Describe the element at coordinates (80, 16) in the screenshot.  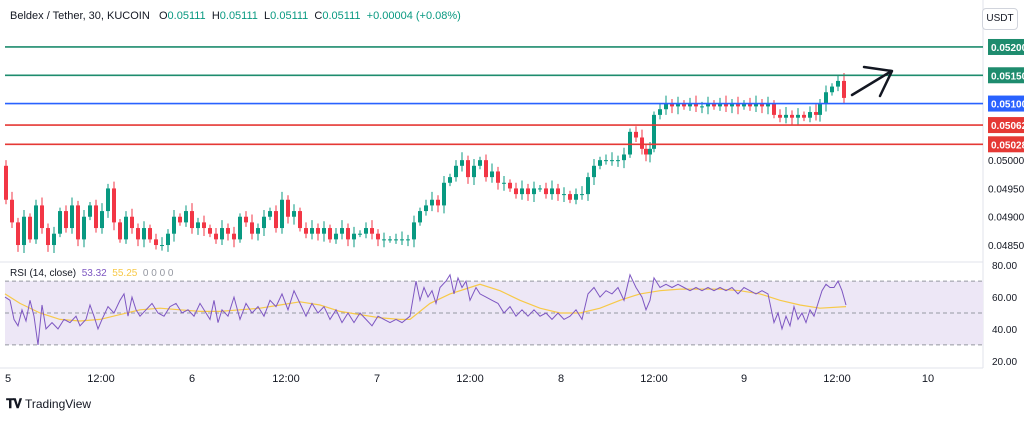
I see `symbol-title: Beldex / Tether, 30, KUCOIN` at that location.